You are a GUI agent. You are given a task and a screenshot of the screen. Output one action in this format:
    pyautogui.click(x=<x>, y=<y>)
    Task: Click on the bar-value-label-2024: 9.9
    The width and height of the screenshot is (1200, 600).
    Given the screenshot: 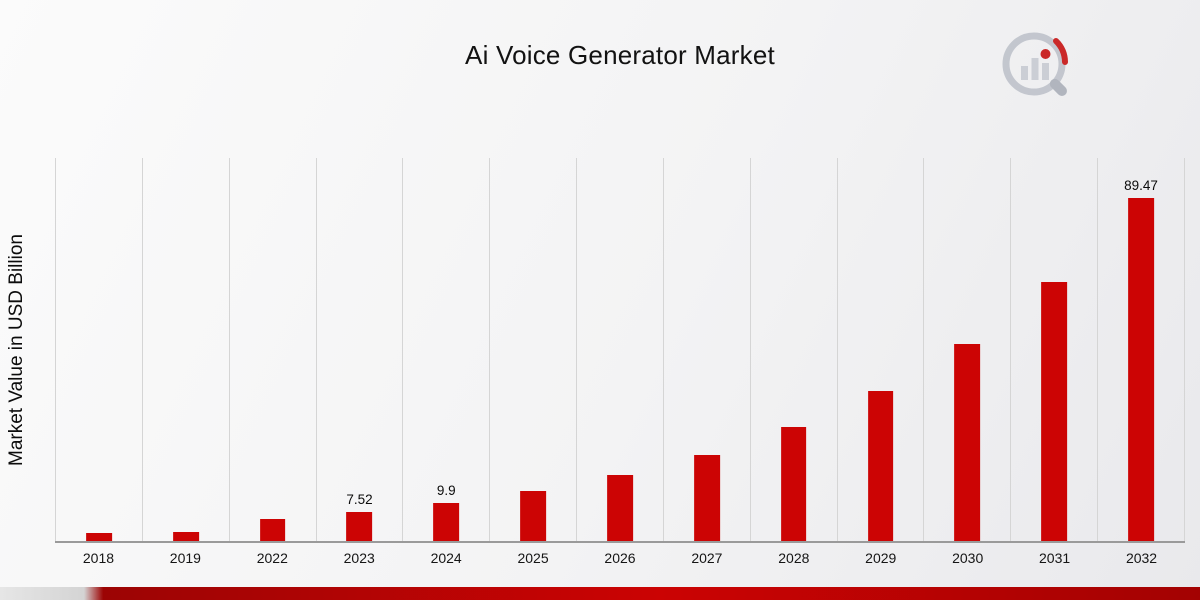 What is the action you would take?
    pyautogui.click(x=446, y=491)
    